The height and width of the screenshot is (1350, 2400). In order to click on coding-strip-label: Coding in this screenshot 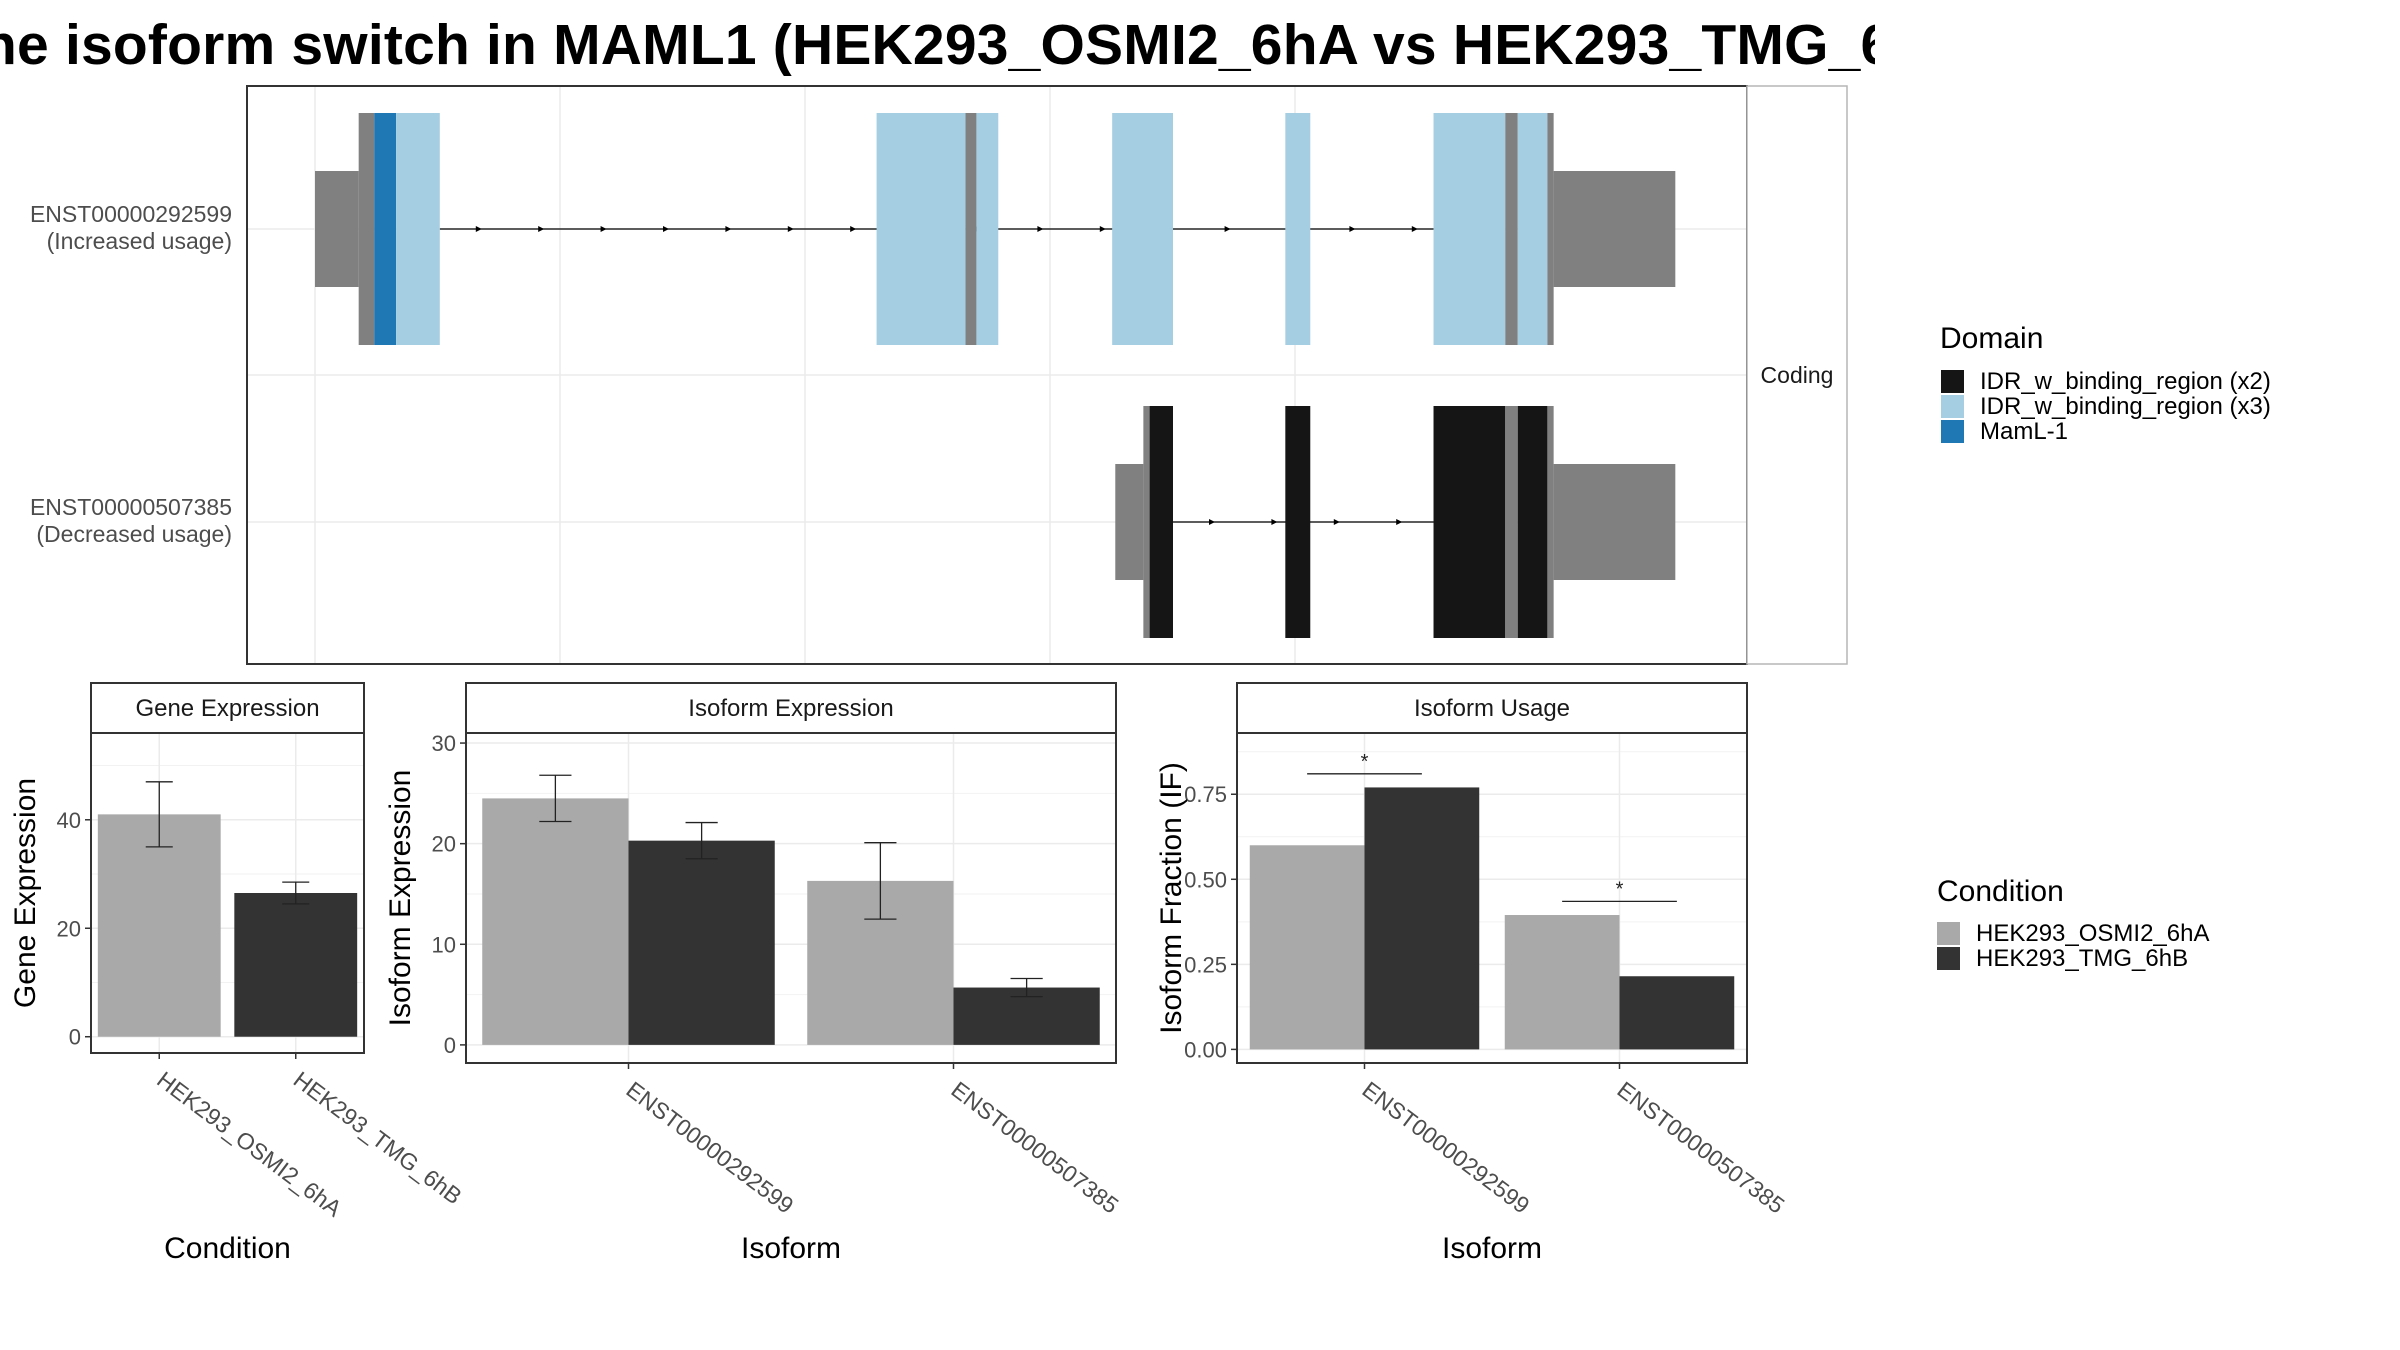, I will do `click(1797, 375)`.